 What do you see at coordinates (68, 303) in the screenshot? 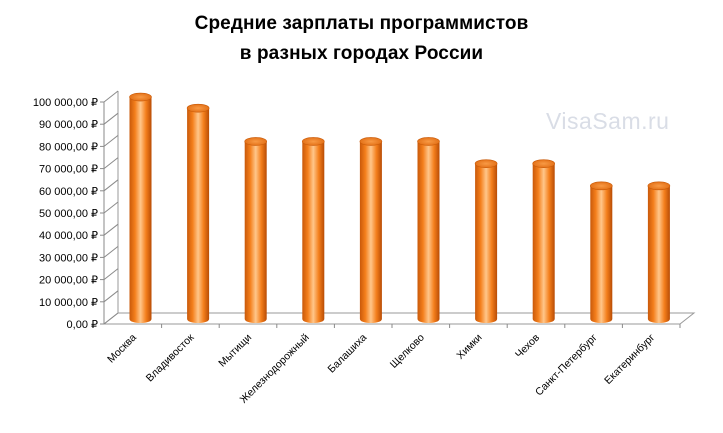
I see `y-tick-label: 10 000,00 ₽` at bounding box center [68, 303].